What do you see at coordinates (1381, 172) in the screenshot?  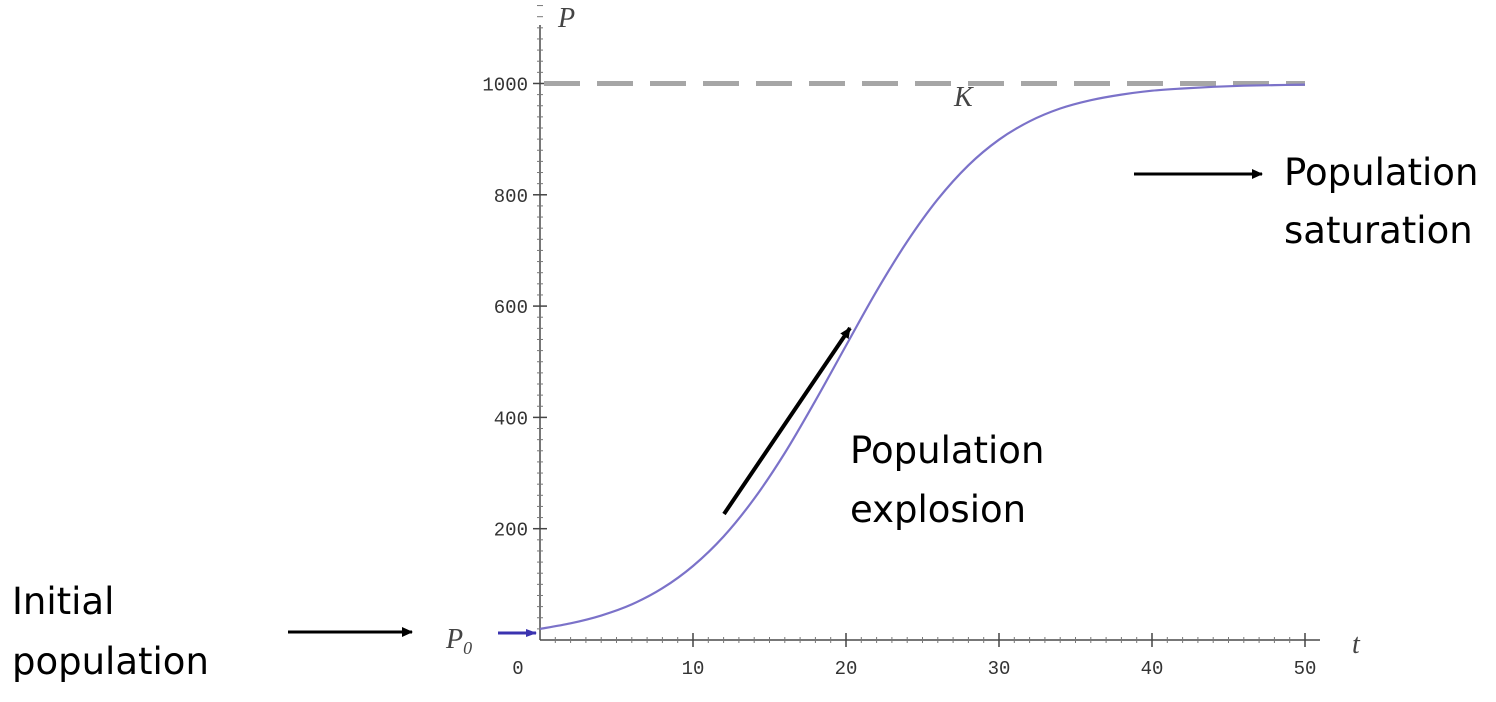 I see `annotation-saturation-line1: Population` at bounding box center [1381, 172].